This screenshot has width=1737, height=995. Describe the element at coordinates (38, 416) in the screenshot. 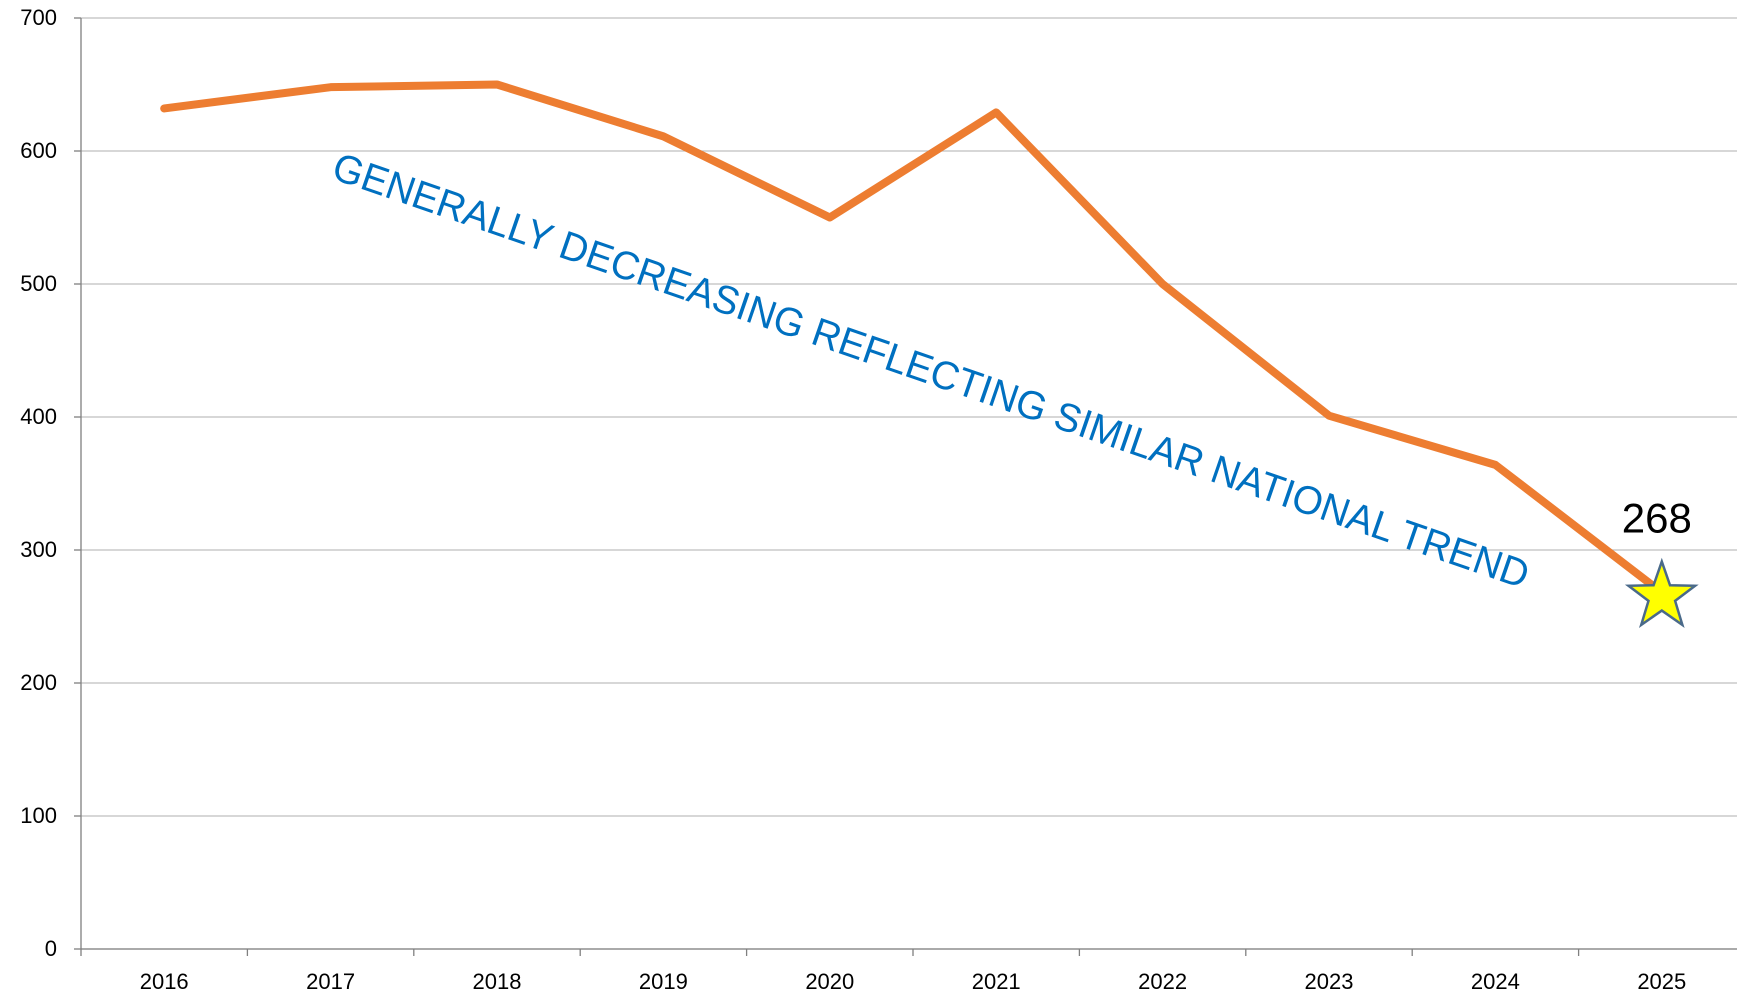

I see `y-tick-label: 400` at that location.